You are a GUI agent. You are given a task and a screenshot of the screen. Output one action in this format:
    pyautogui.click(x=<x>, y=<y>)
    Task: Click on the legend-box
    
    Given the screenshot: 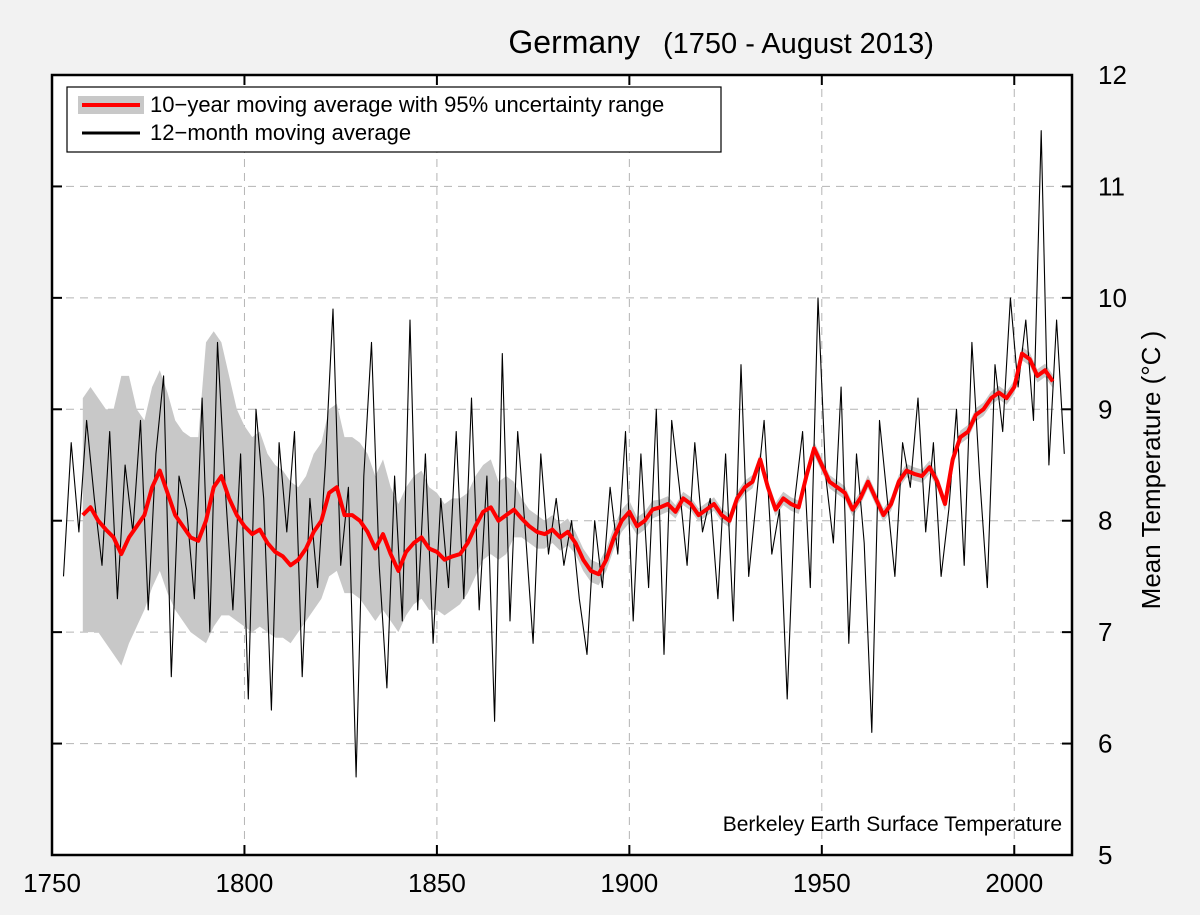 What is the action you would take?
    pyautogui.click(x=394, y=119)
    